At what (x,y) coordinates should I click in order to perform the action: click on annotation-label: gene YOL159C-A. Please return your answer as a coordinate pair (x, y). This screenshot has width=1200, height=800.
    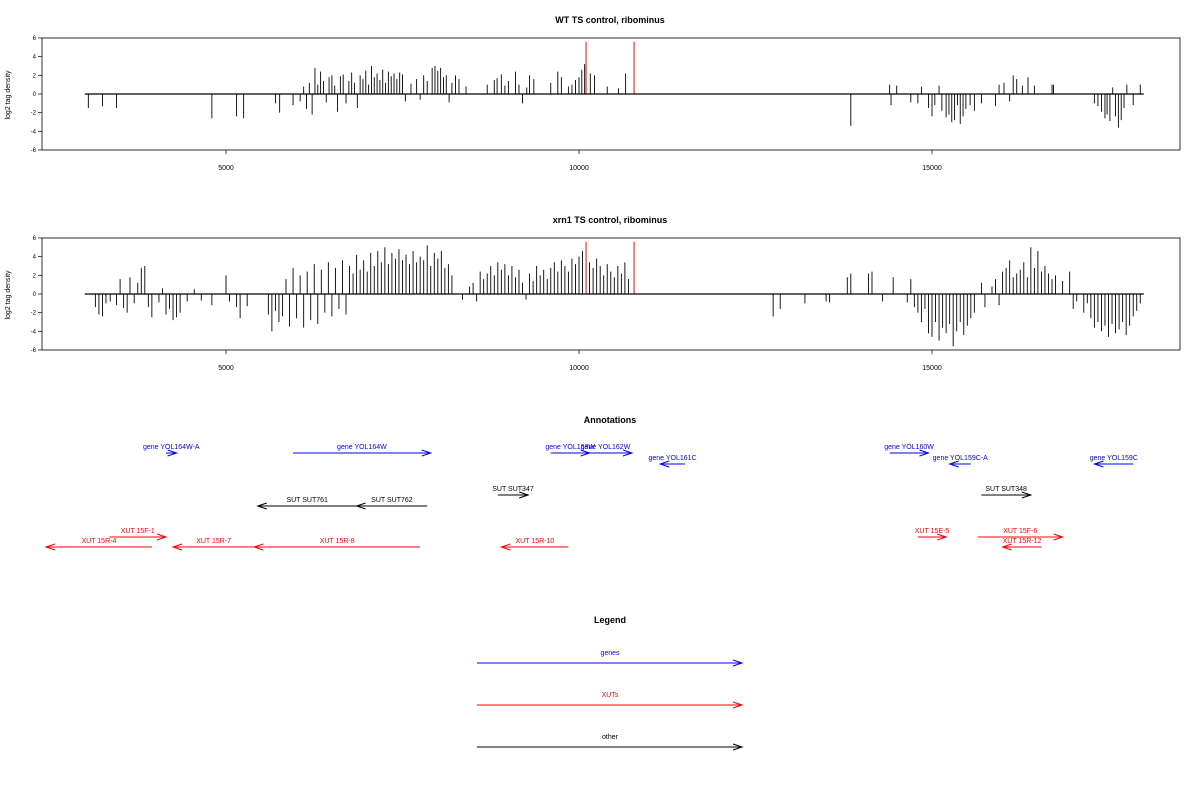
    Looking at the image, I should click on (960, 458).